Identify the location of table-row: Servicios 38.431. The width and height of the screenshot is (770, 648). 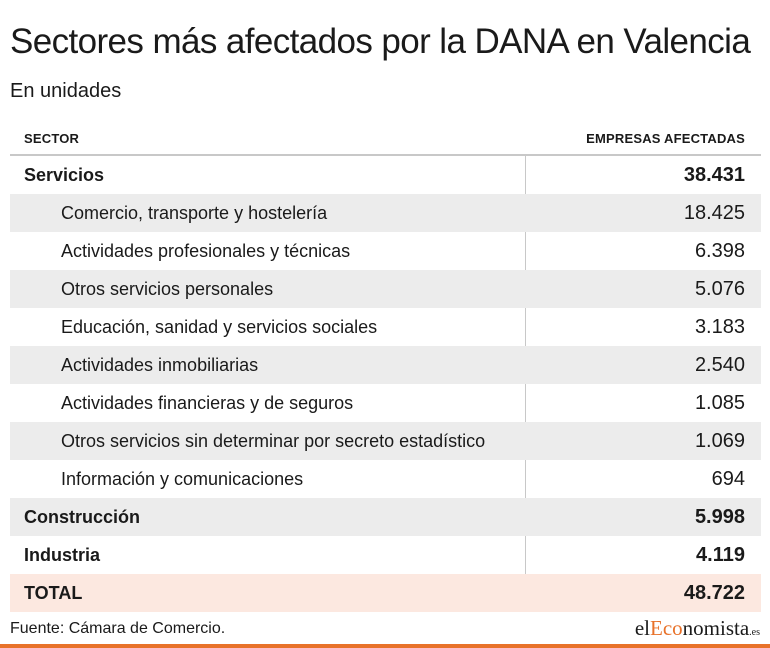
(385, 175).